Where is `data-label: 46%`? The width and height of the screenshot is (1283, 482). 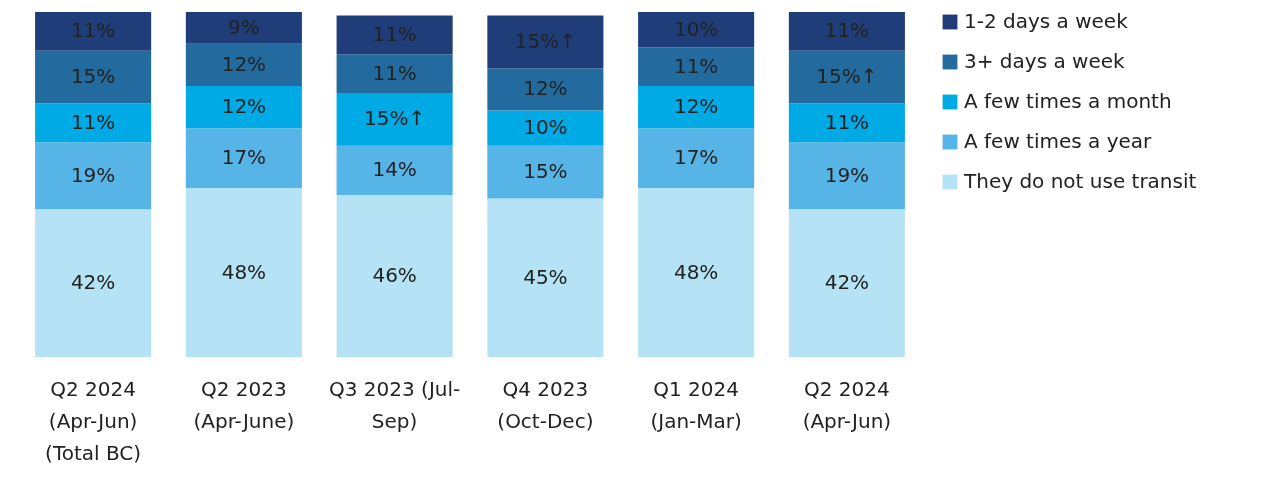 data-label: 46% is located at coordinates (394, 275).